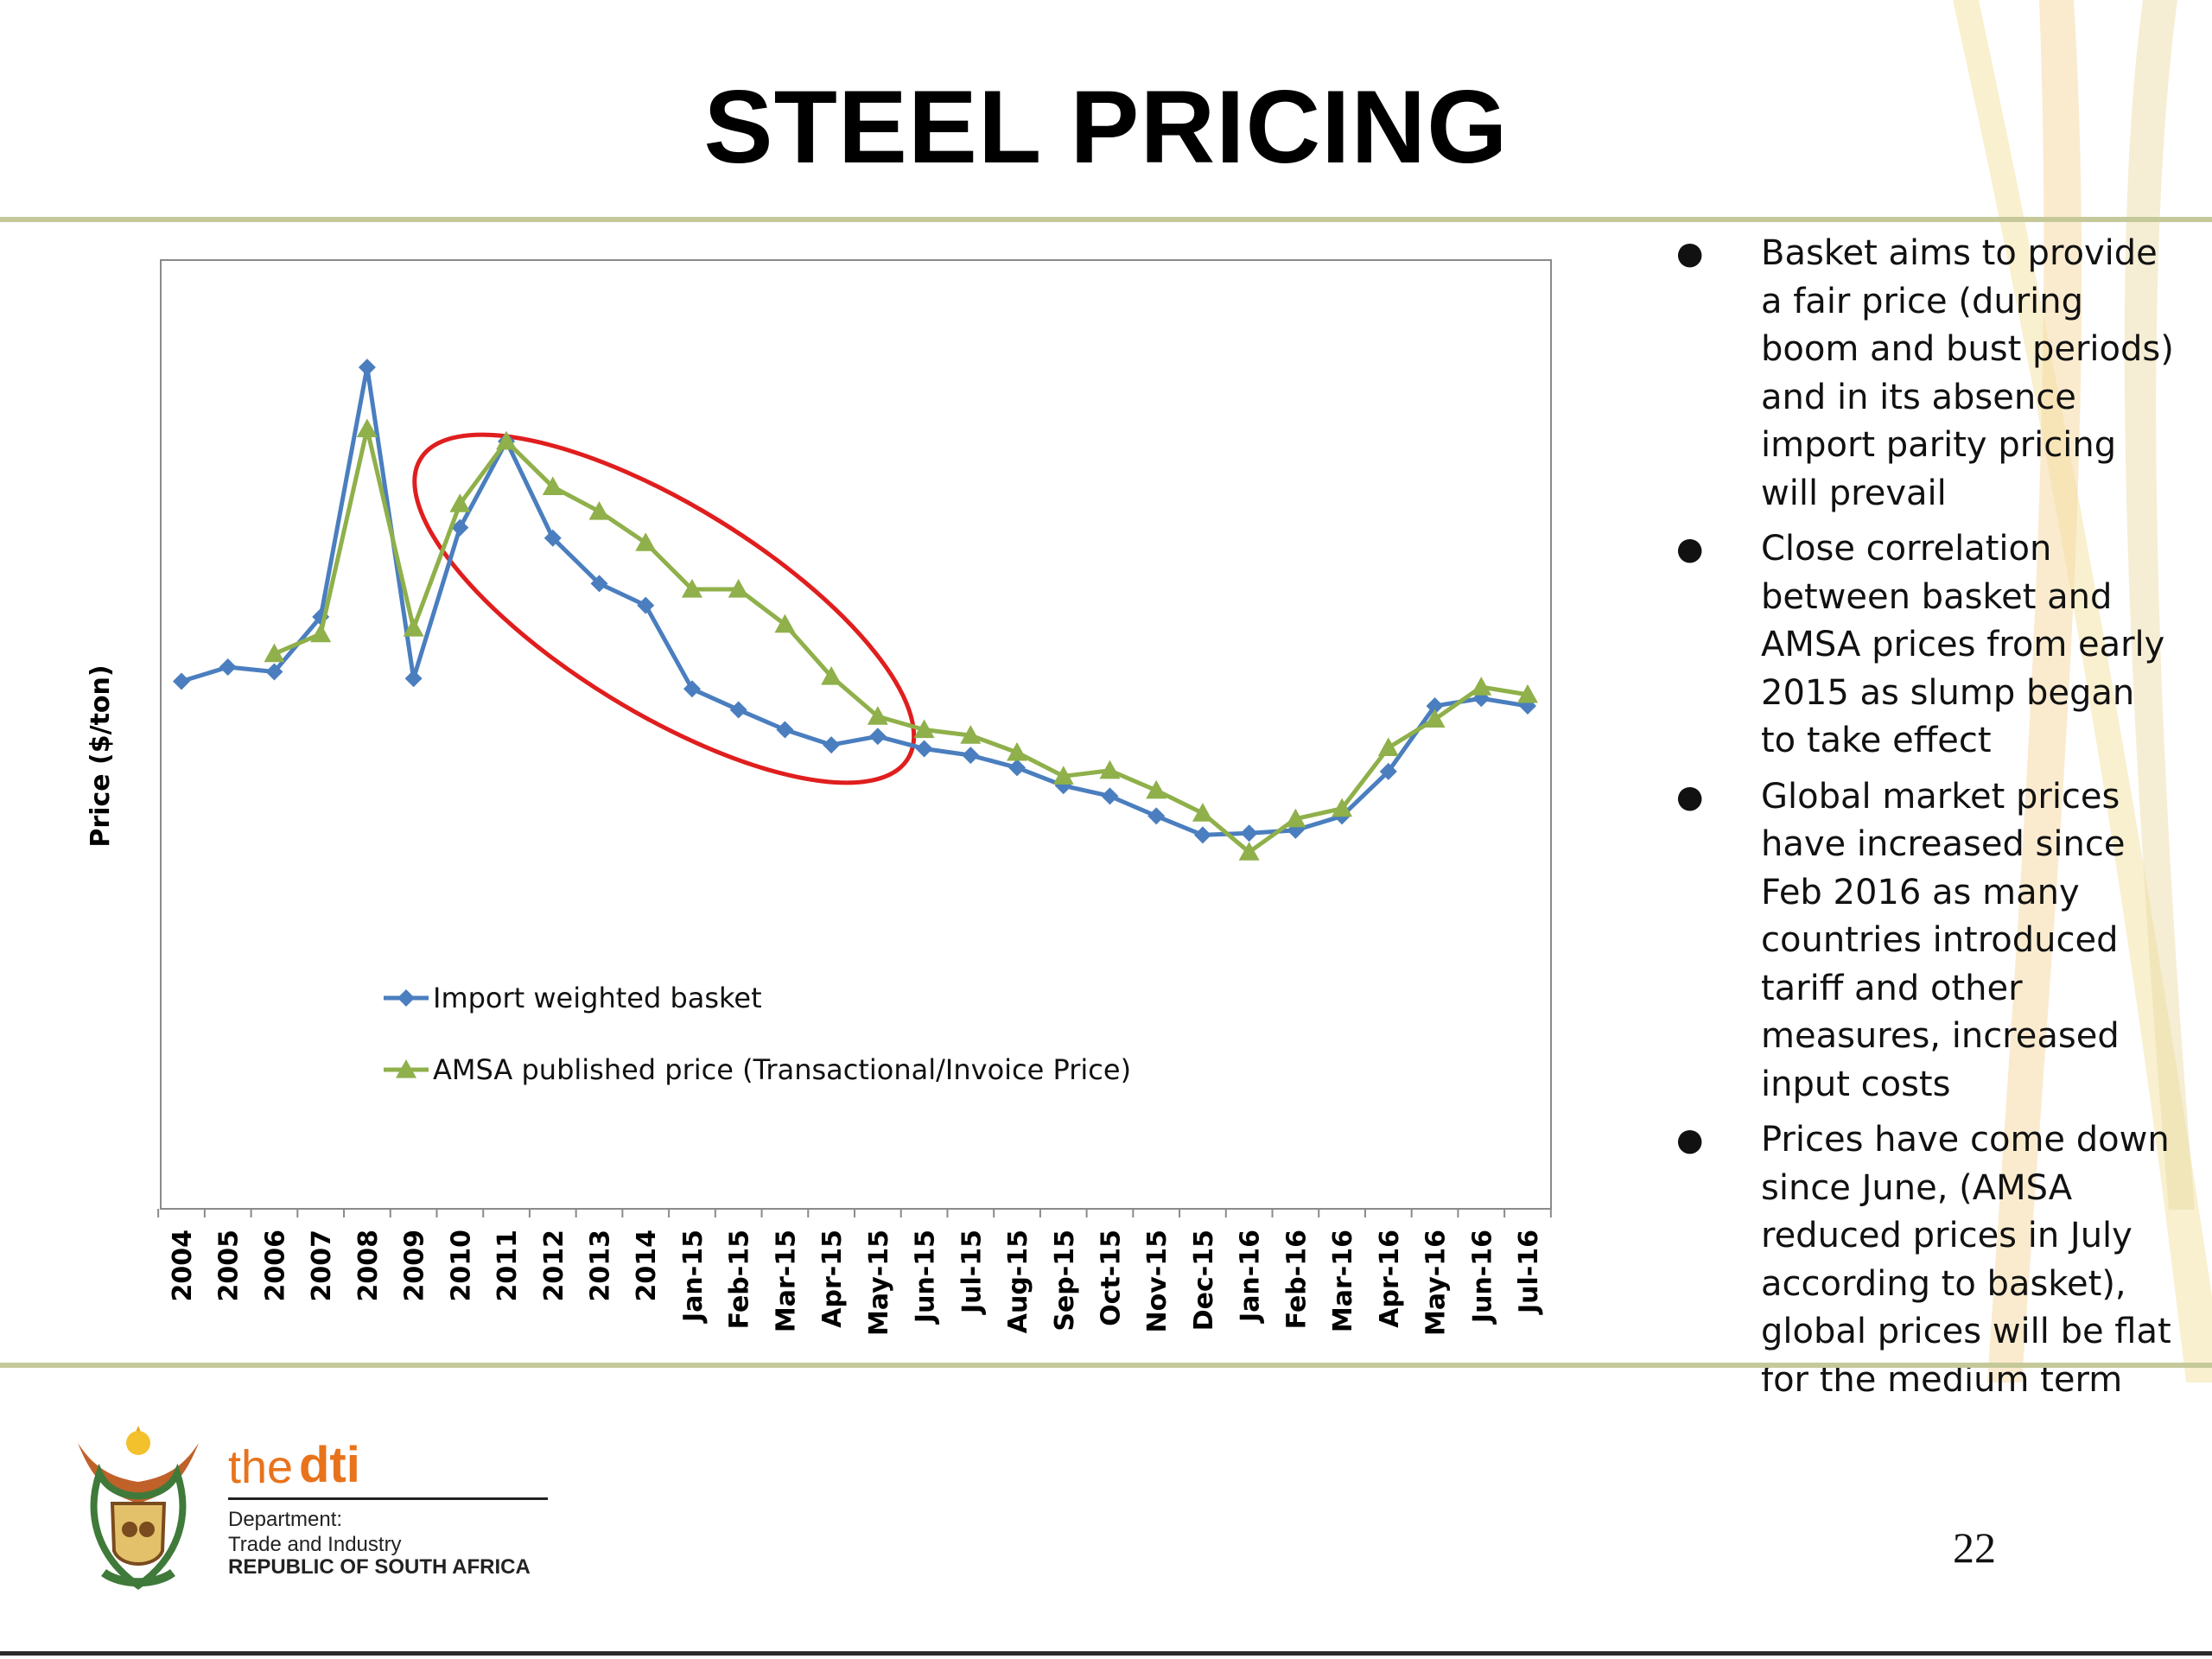  I want to click on x-tick-label: Feb-15, so click(740, 1279).